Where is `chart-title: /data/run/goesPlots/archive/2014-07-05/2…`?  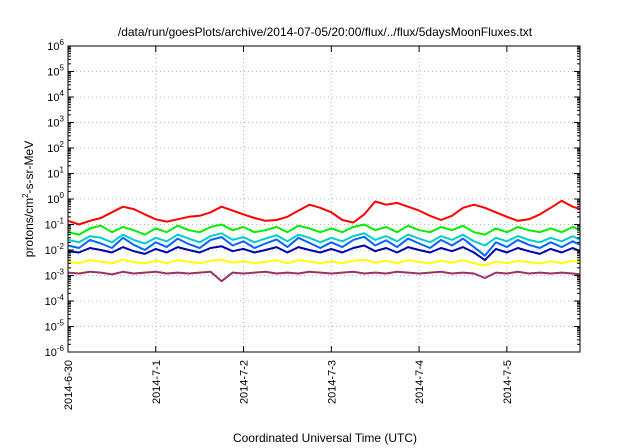 chart-title: /data/run/goesPlots/archive/2014-07-05/2… is located at coordinates (325, 32).